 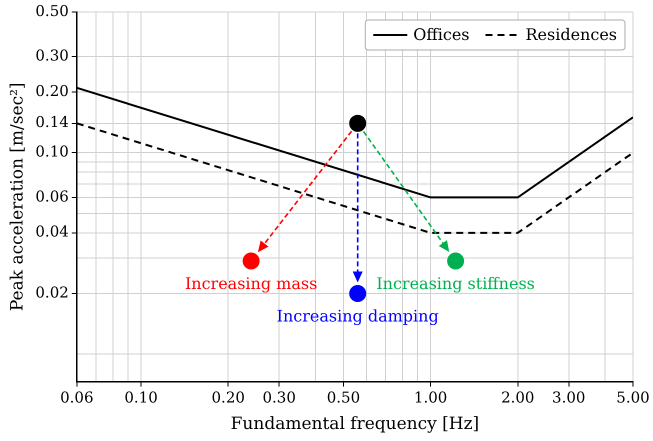 I want to click on legend-label: Residences, so click(x=571, y=34).